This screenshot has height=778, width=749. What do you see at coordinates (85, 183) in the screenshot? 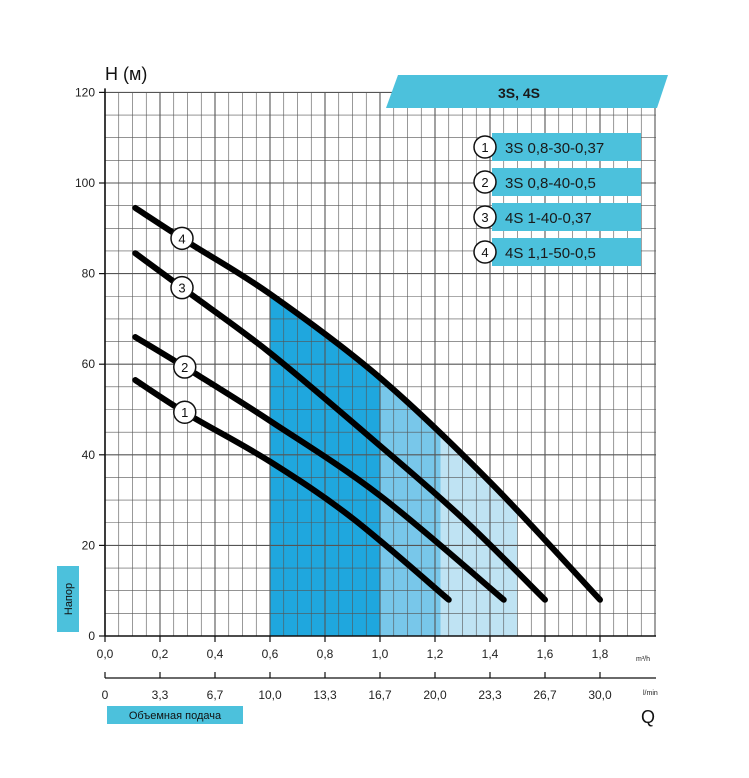
I see `y-tick-label: 100` at bounding box center [85, 183].